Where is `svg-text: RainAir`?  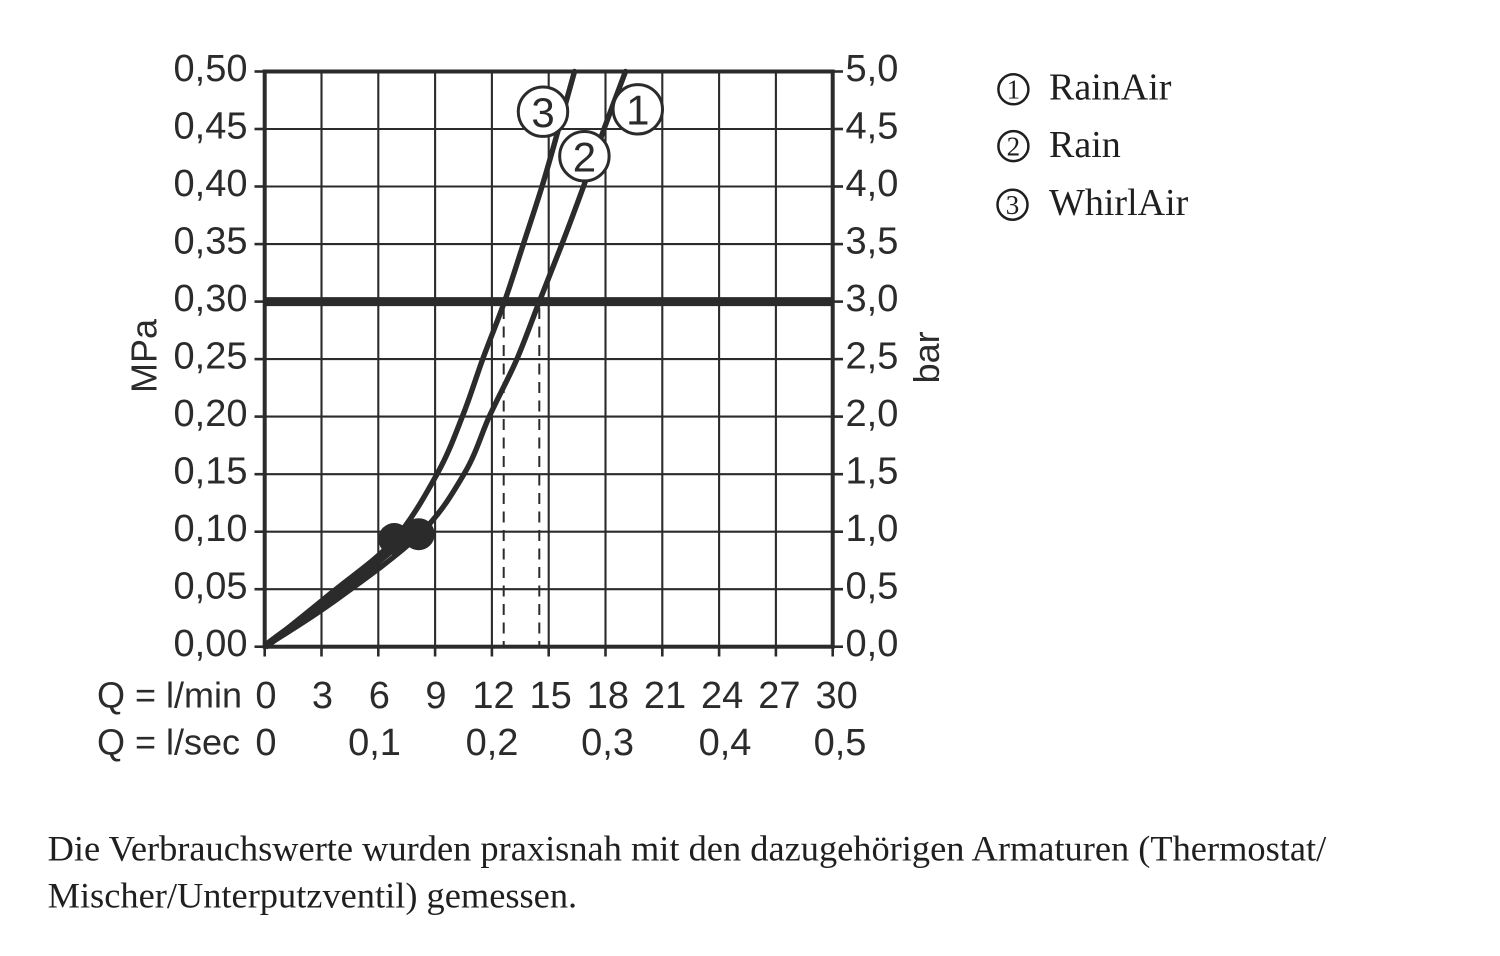
svg-text: RainAir is located at coordinates (1110, 87).